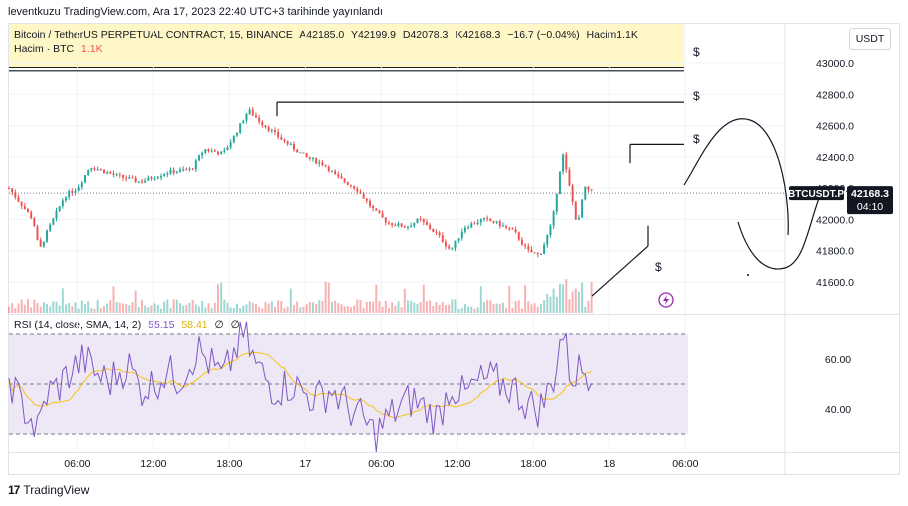 This screenshot has height=506, width=908. What do you see at coordinates (658, 267) in the screenshot?
I see `dollar-label-4: $` at bounding box center [658, 267].